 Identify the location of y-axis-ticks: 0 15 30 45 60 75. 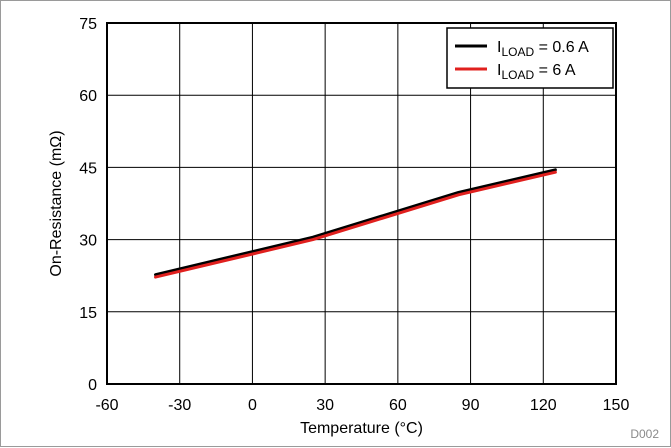
(88, 205).